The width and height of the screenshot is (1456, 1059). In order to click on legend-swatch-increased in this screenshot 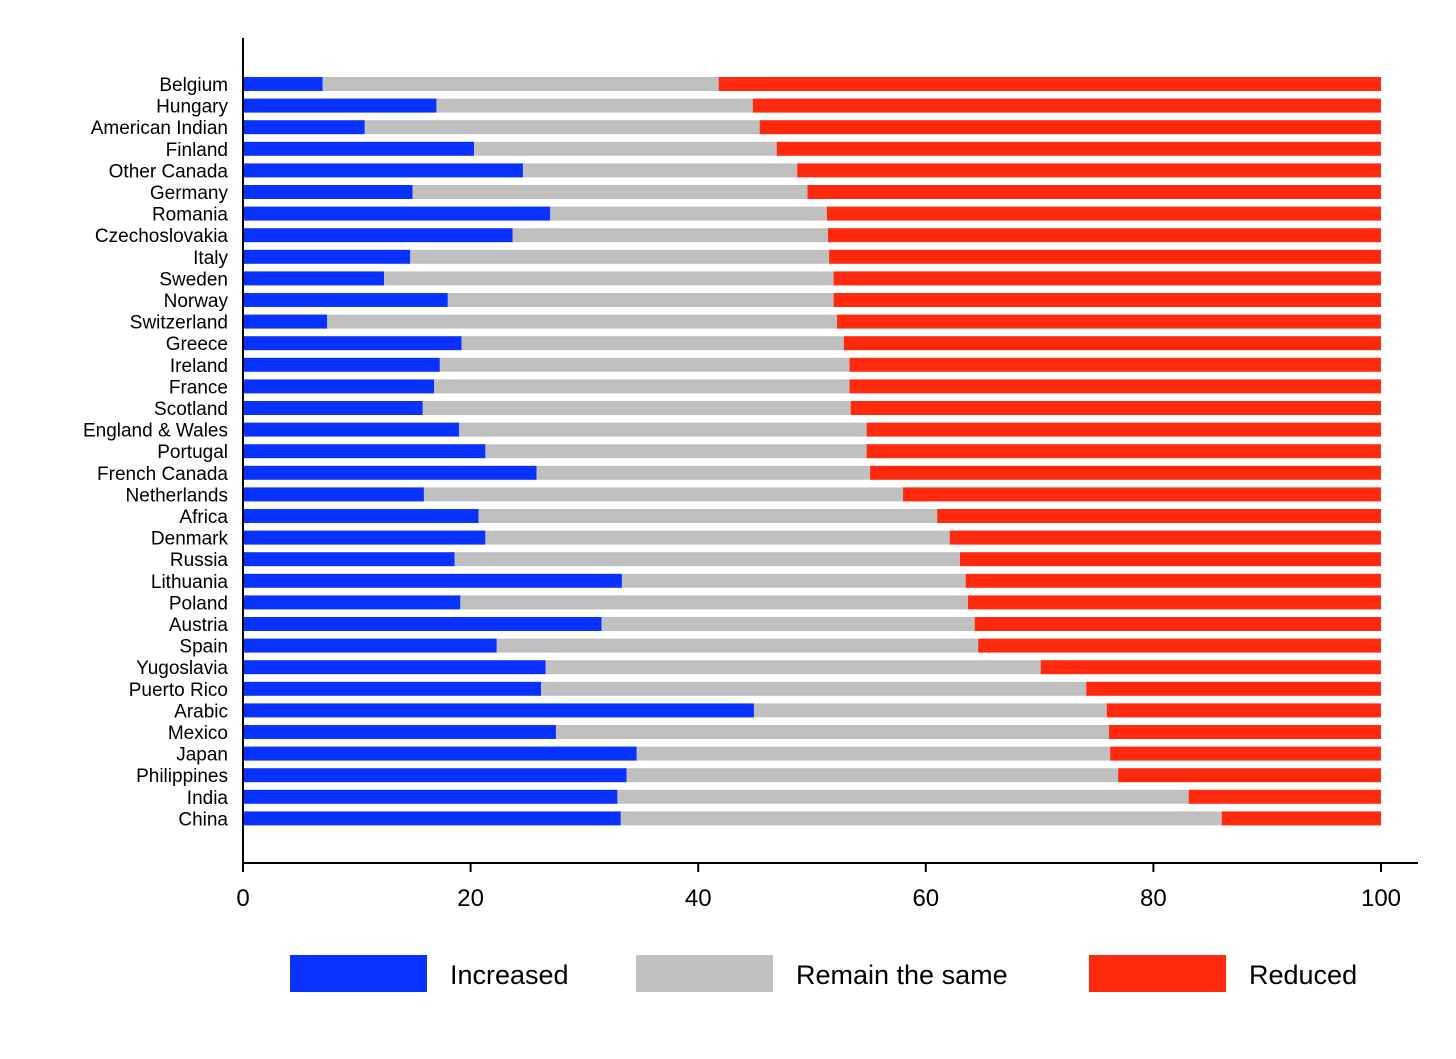, I will do `click(358, 973)`.